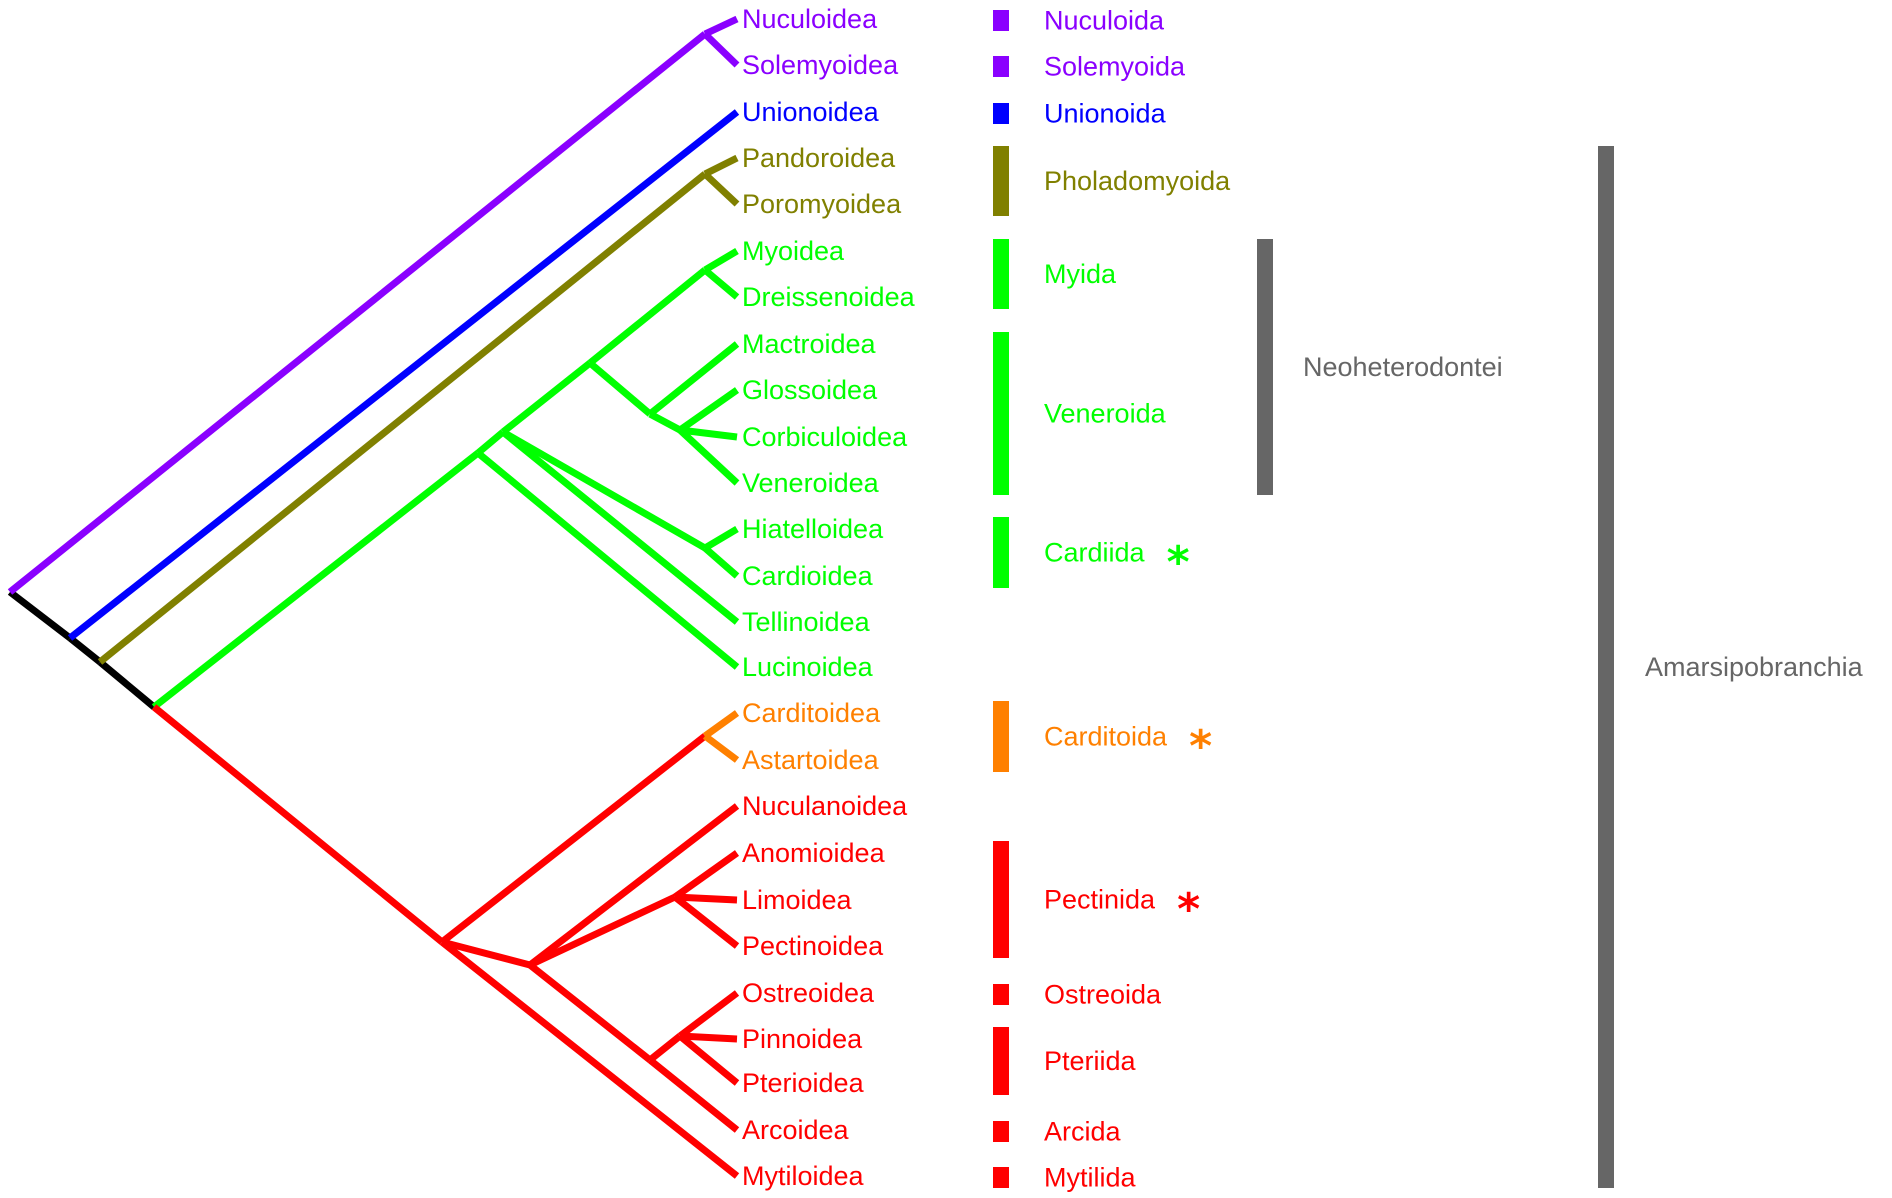 This screenshot has width=1892, height=1198. Describe the element at coordinates (40, 615) in the screenshot. I see `root-branch` at that location.